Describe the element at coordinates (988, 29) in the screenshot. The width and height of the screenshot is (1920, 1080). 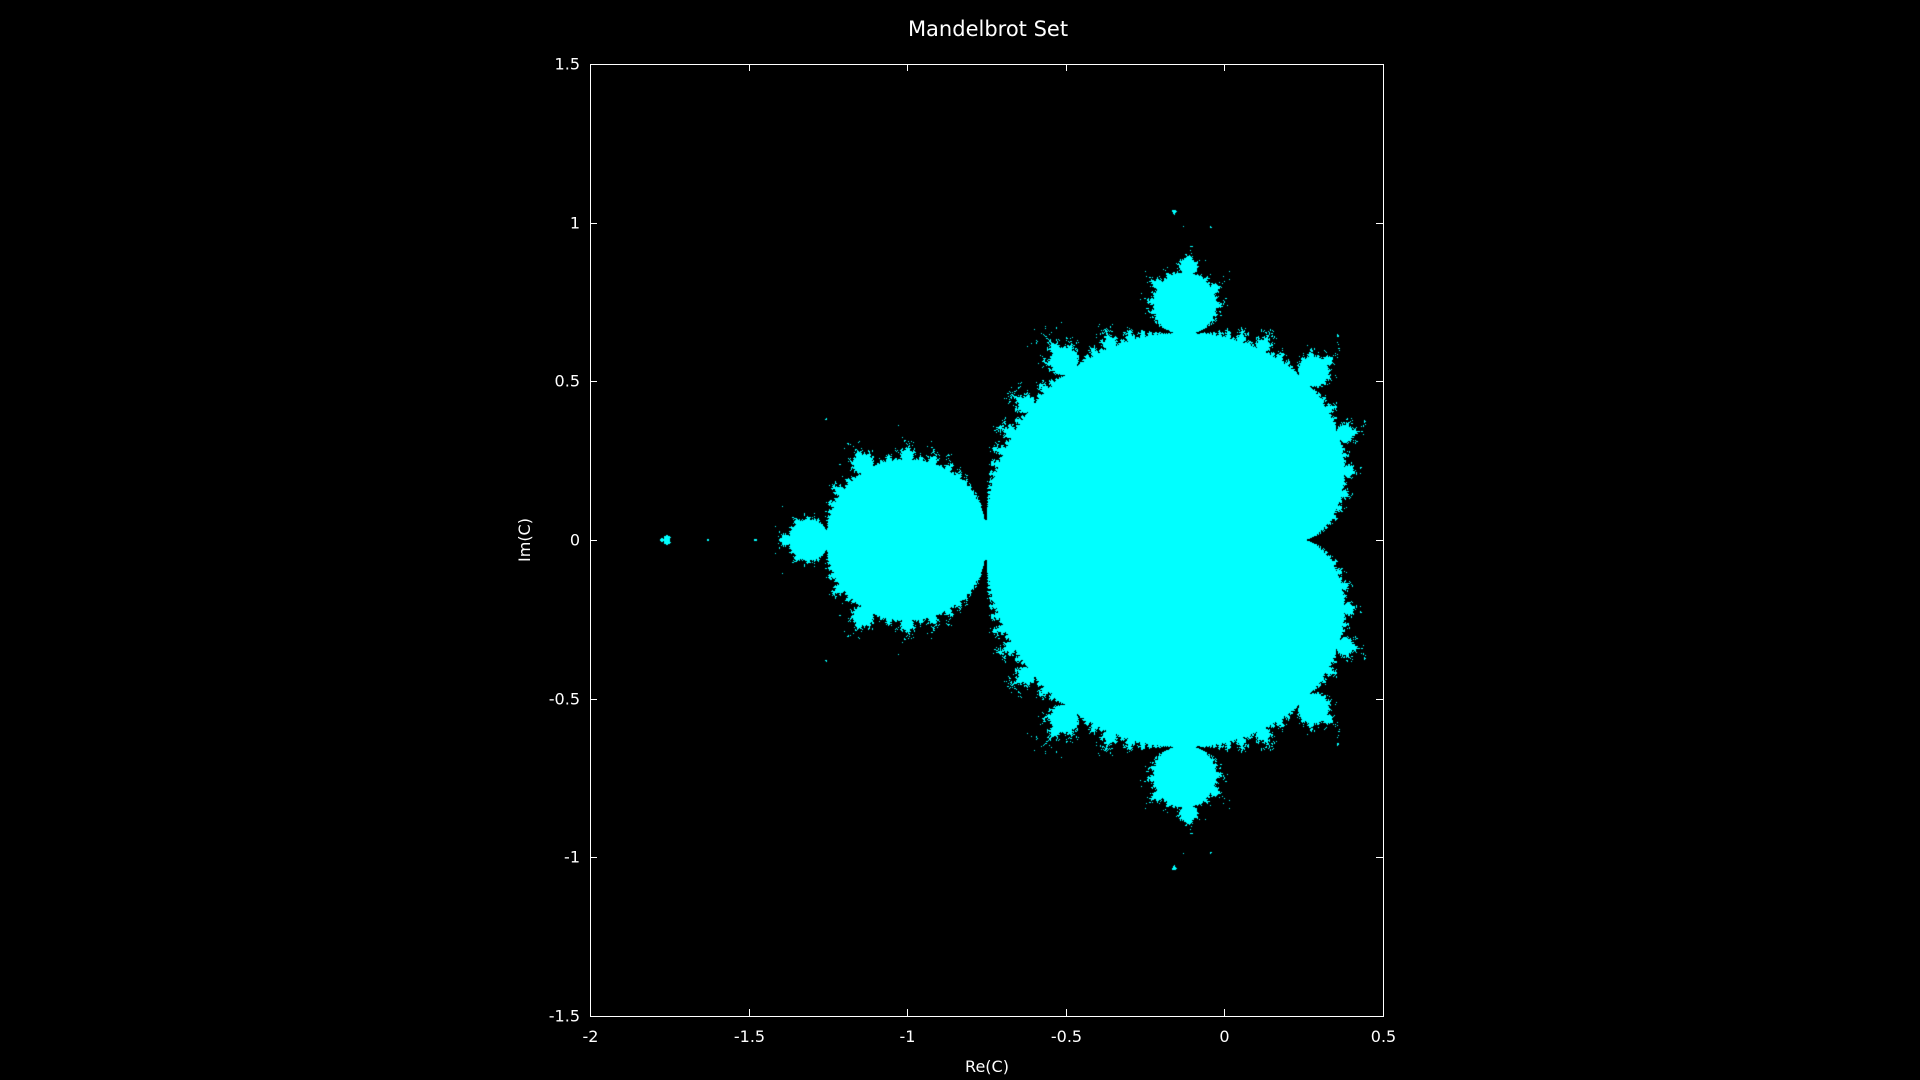
I see `chart-title: Mandelbrot Set` at that location.